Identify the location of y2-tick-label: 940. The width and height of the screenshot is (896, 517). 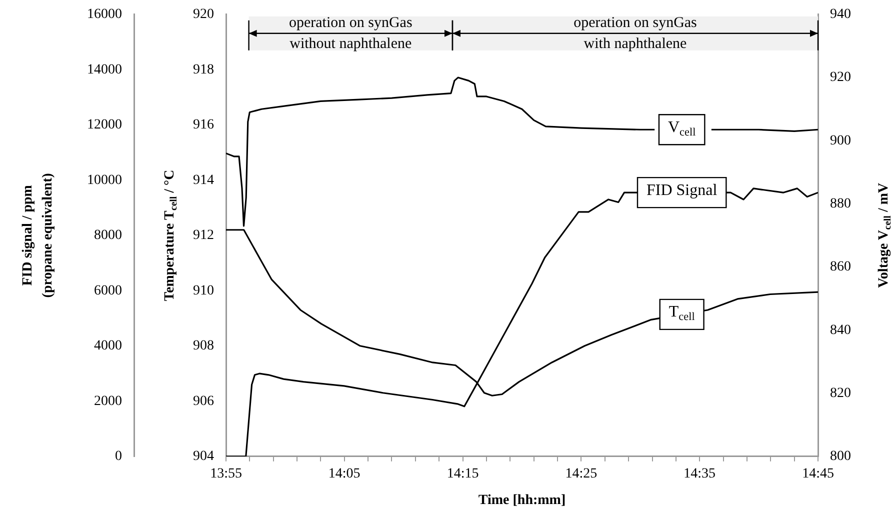
(840, 14).